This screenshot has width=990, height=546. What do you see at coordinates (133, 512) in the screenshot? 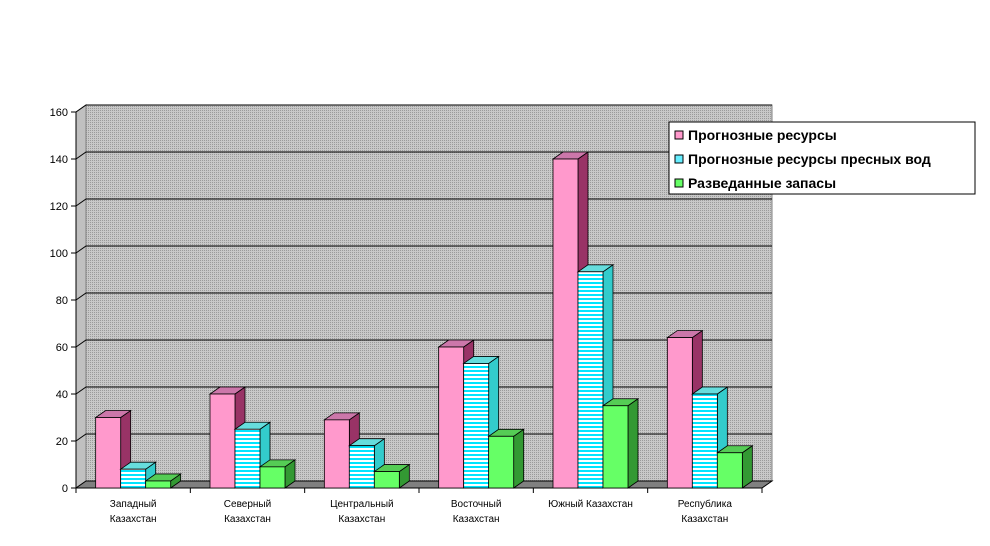
I see `x-tick-label: Западный Казахстан` at bounding box center [133, 512].